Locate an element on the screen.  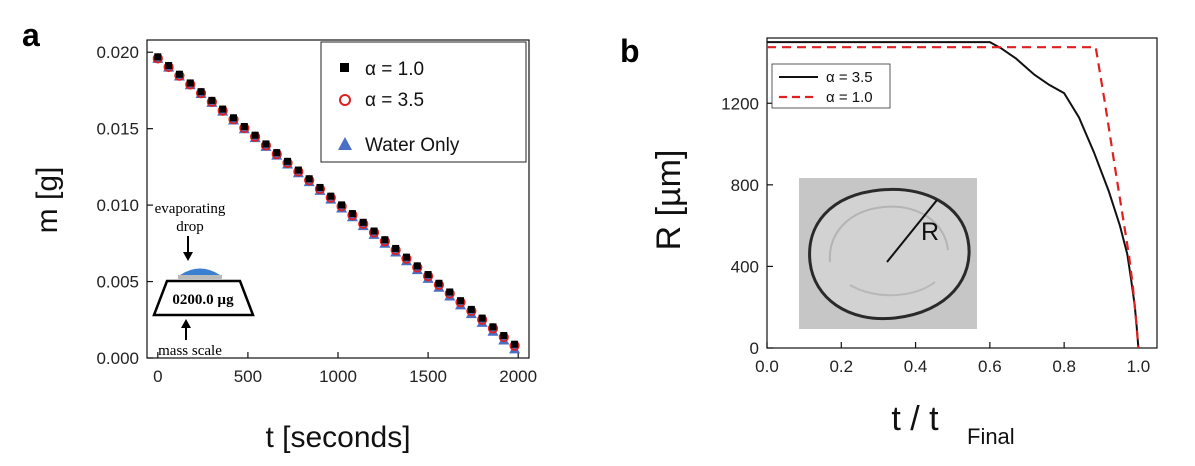
panel-a-x-tick-label: 2000 is located at coordinates (518, 376).